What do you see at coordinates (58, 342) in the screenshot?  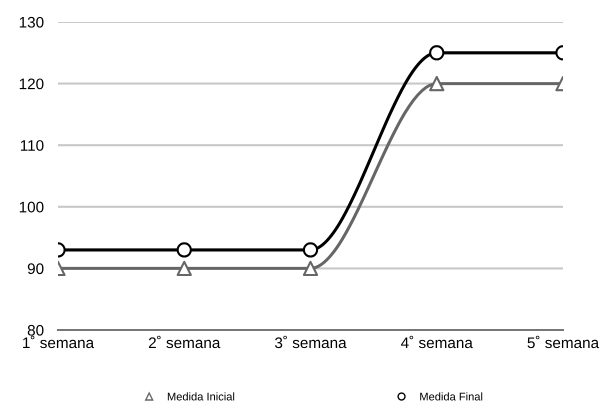 I see `x-tick-label: 1˚ semana` at bounding box center [58, 342].